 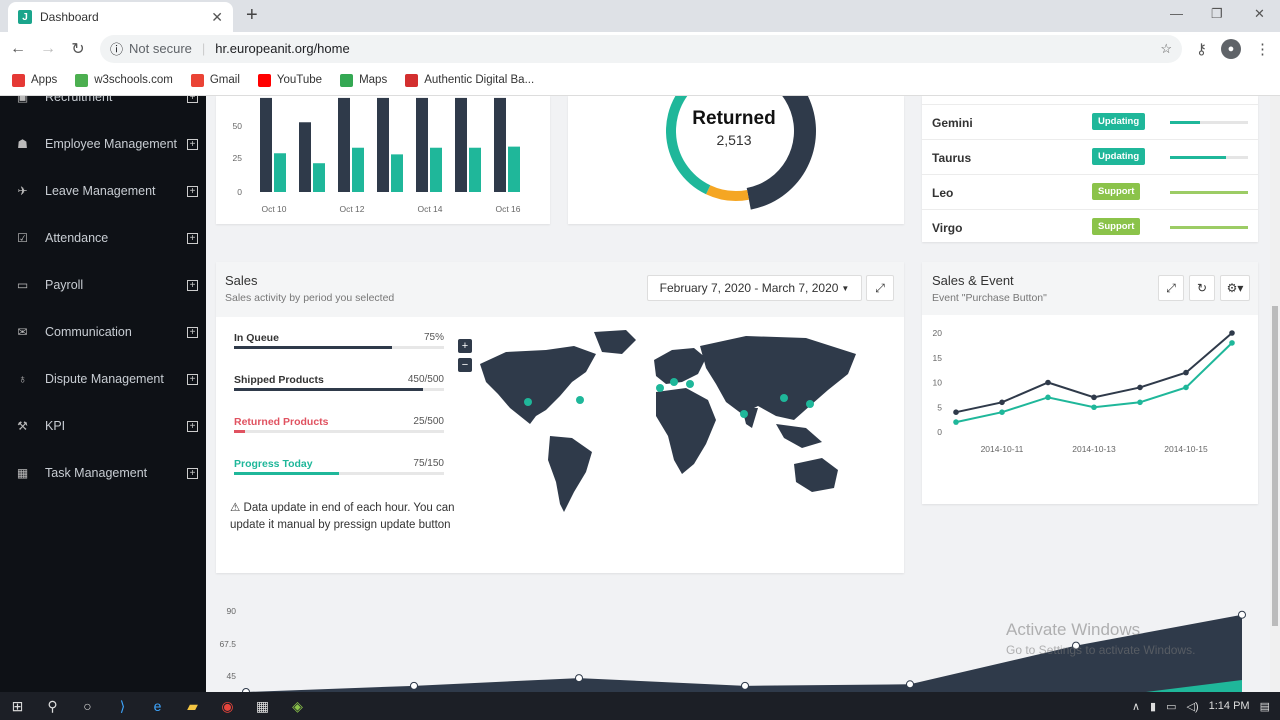 What do you see at coordinates (1171, 706) in the screenshot?
I see `network-icon: ▭` at bounding box center [1171, 706].